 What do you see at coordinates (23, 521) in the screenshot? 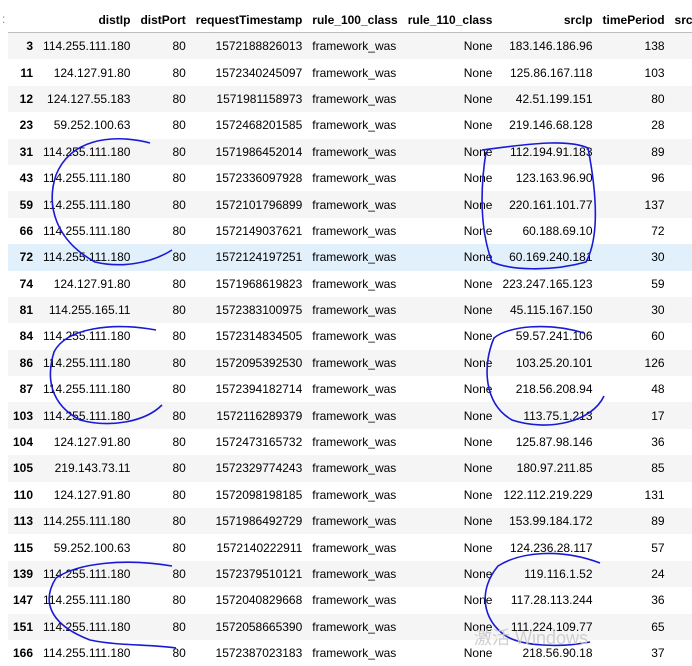
I see `row-index: 113` at bounding box center [23, 521].